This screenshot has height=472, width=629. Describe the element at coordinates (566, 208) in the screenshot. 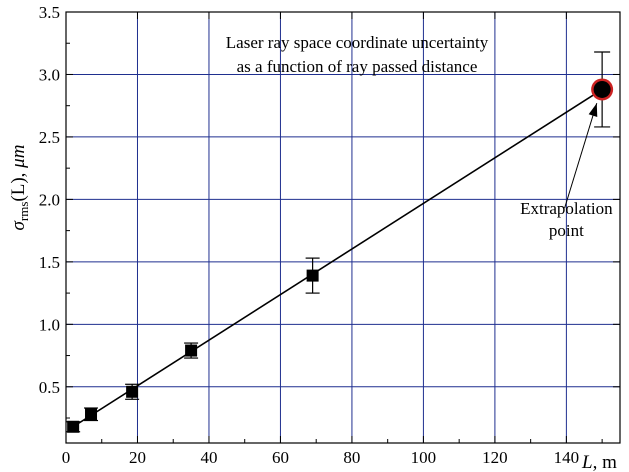

I see `annotation-line-1: Extrapolation` at that location.